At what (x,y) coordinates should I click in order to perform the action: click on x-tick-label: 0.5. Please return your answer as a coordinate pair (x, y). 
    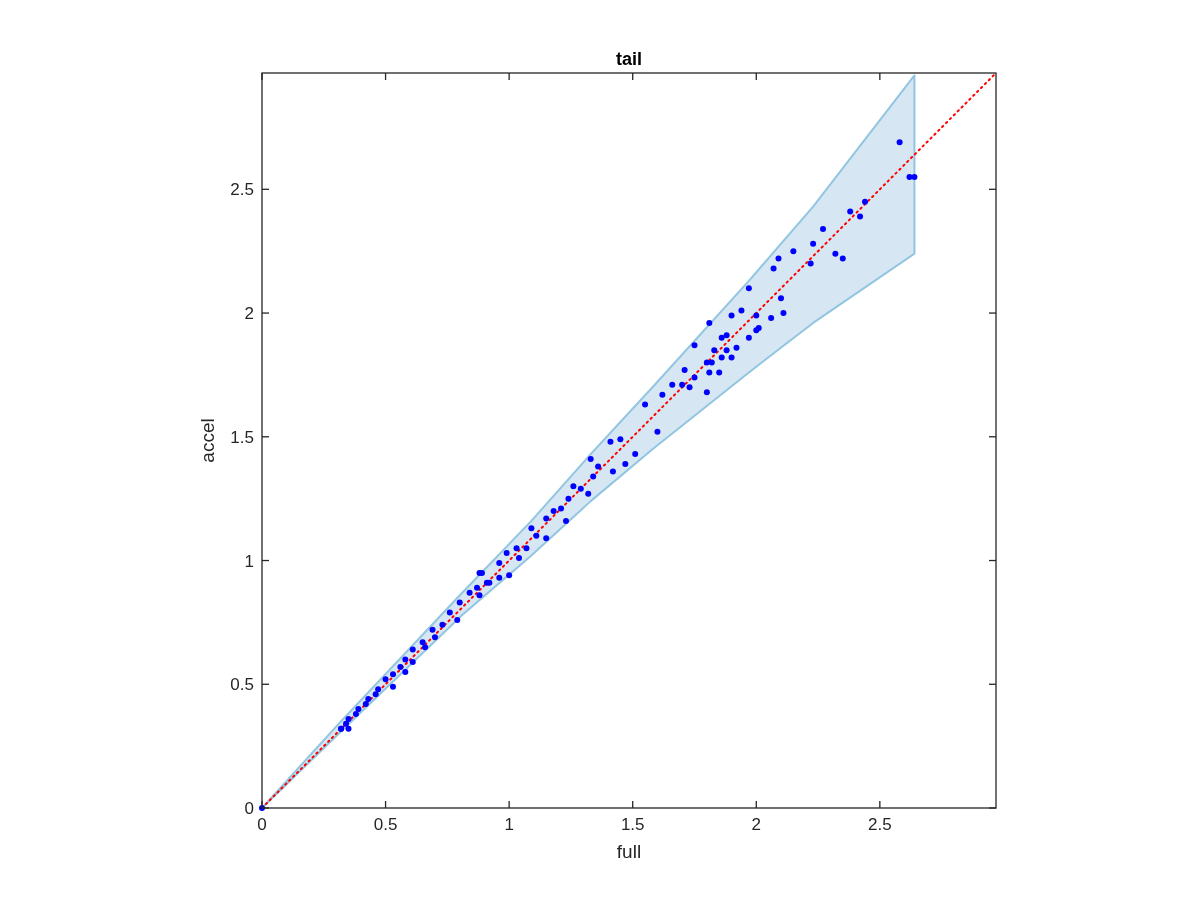
    Looking at the image, I should click on (385, 824).